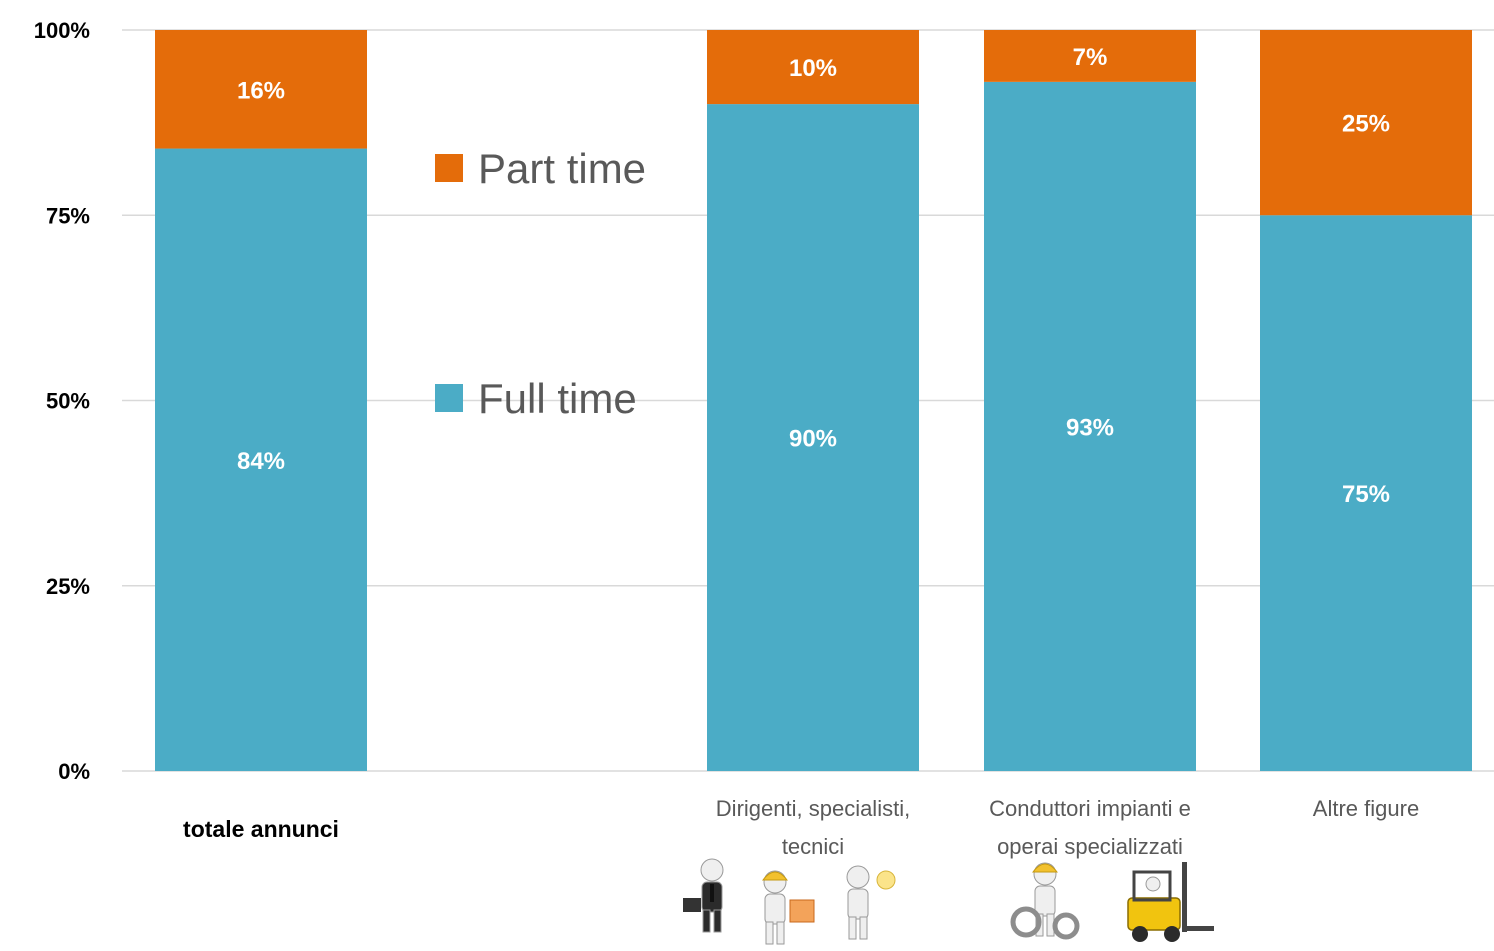  I want to click on data-label: 25%, so click(1366, 124).